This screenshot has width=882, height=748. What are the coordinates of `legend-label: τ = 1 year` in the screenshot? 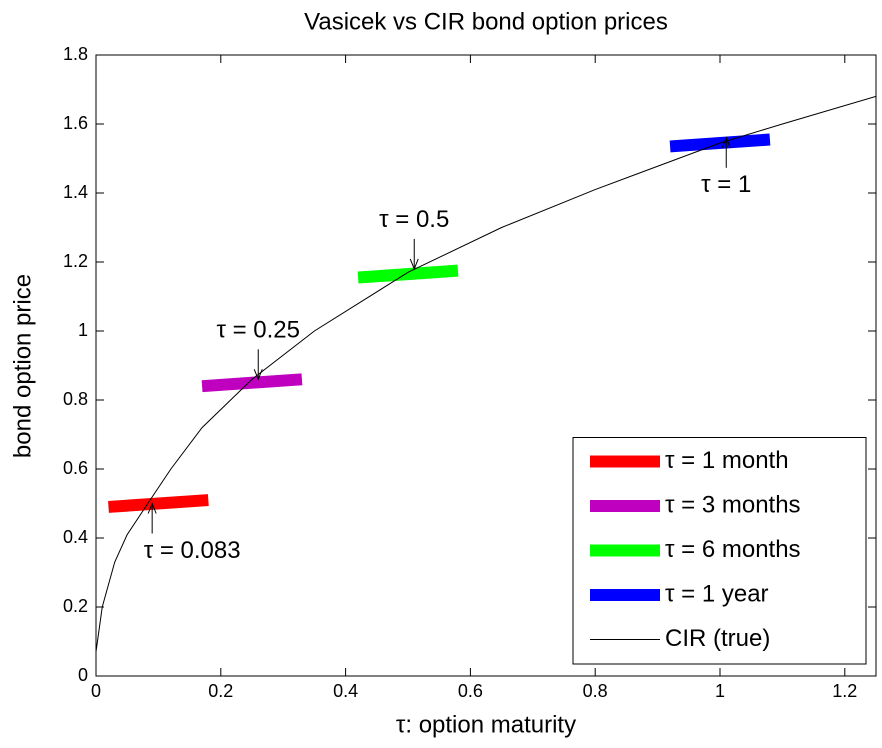 It's located at (717, 593).